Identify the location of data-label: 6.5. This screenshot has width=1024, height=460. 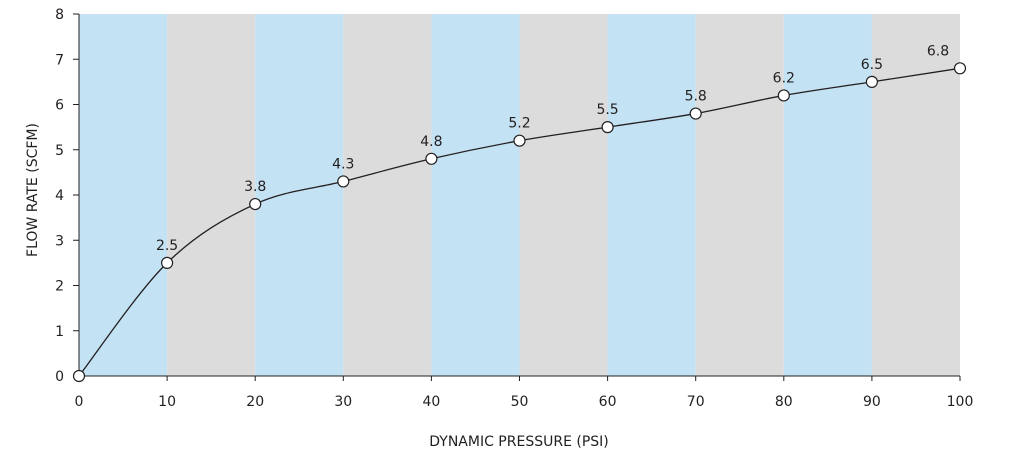
(872, 65).